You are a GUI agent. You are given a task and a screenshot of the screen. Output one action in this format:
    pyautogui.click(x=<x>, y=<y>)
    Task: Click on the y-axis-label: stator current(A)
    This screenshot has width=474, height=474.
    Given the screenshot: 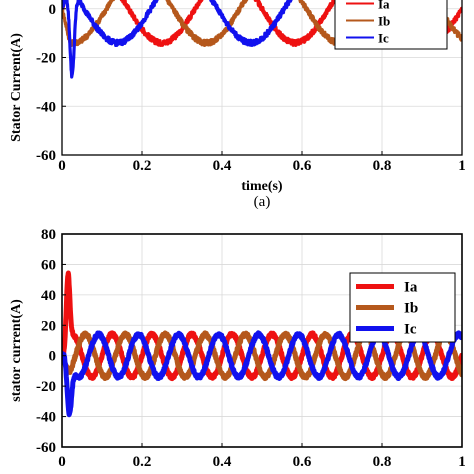 What is the action you would take?
    pyautogui.click(x=16, y=350)
    